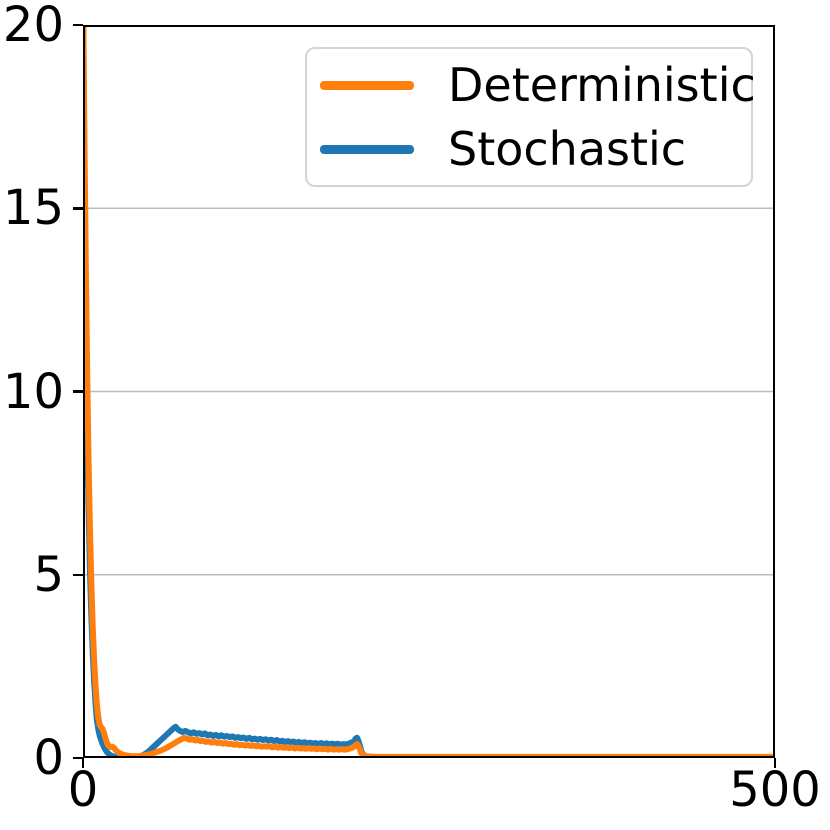 The width and height of the screenshot is (830, 830). Describe the element at coordinates (367, 149) in the screenshot. I see `legend-line-swatch-stochastic` at that location.